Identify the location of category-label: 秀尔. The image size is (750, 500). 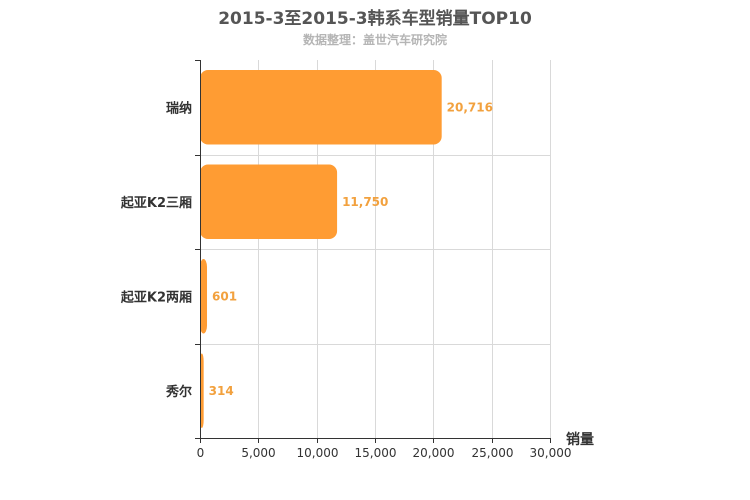
(178, 392).